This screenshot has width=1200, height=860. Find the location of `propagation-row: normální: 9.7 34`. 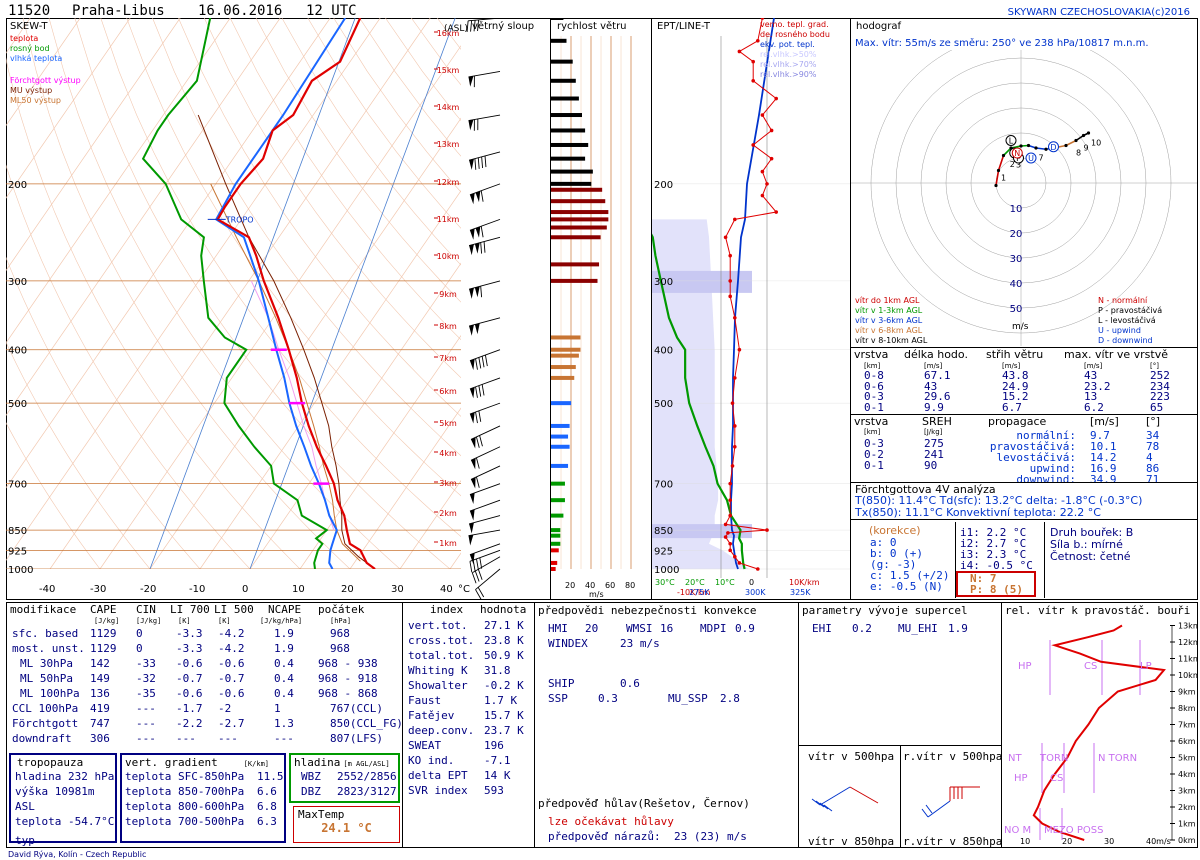

propagation-row: normální: 9.7 34 is located at coordinates (1082, 435).